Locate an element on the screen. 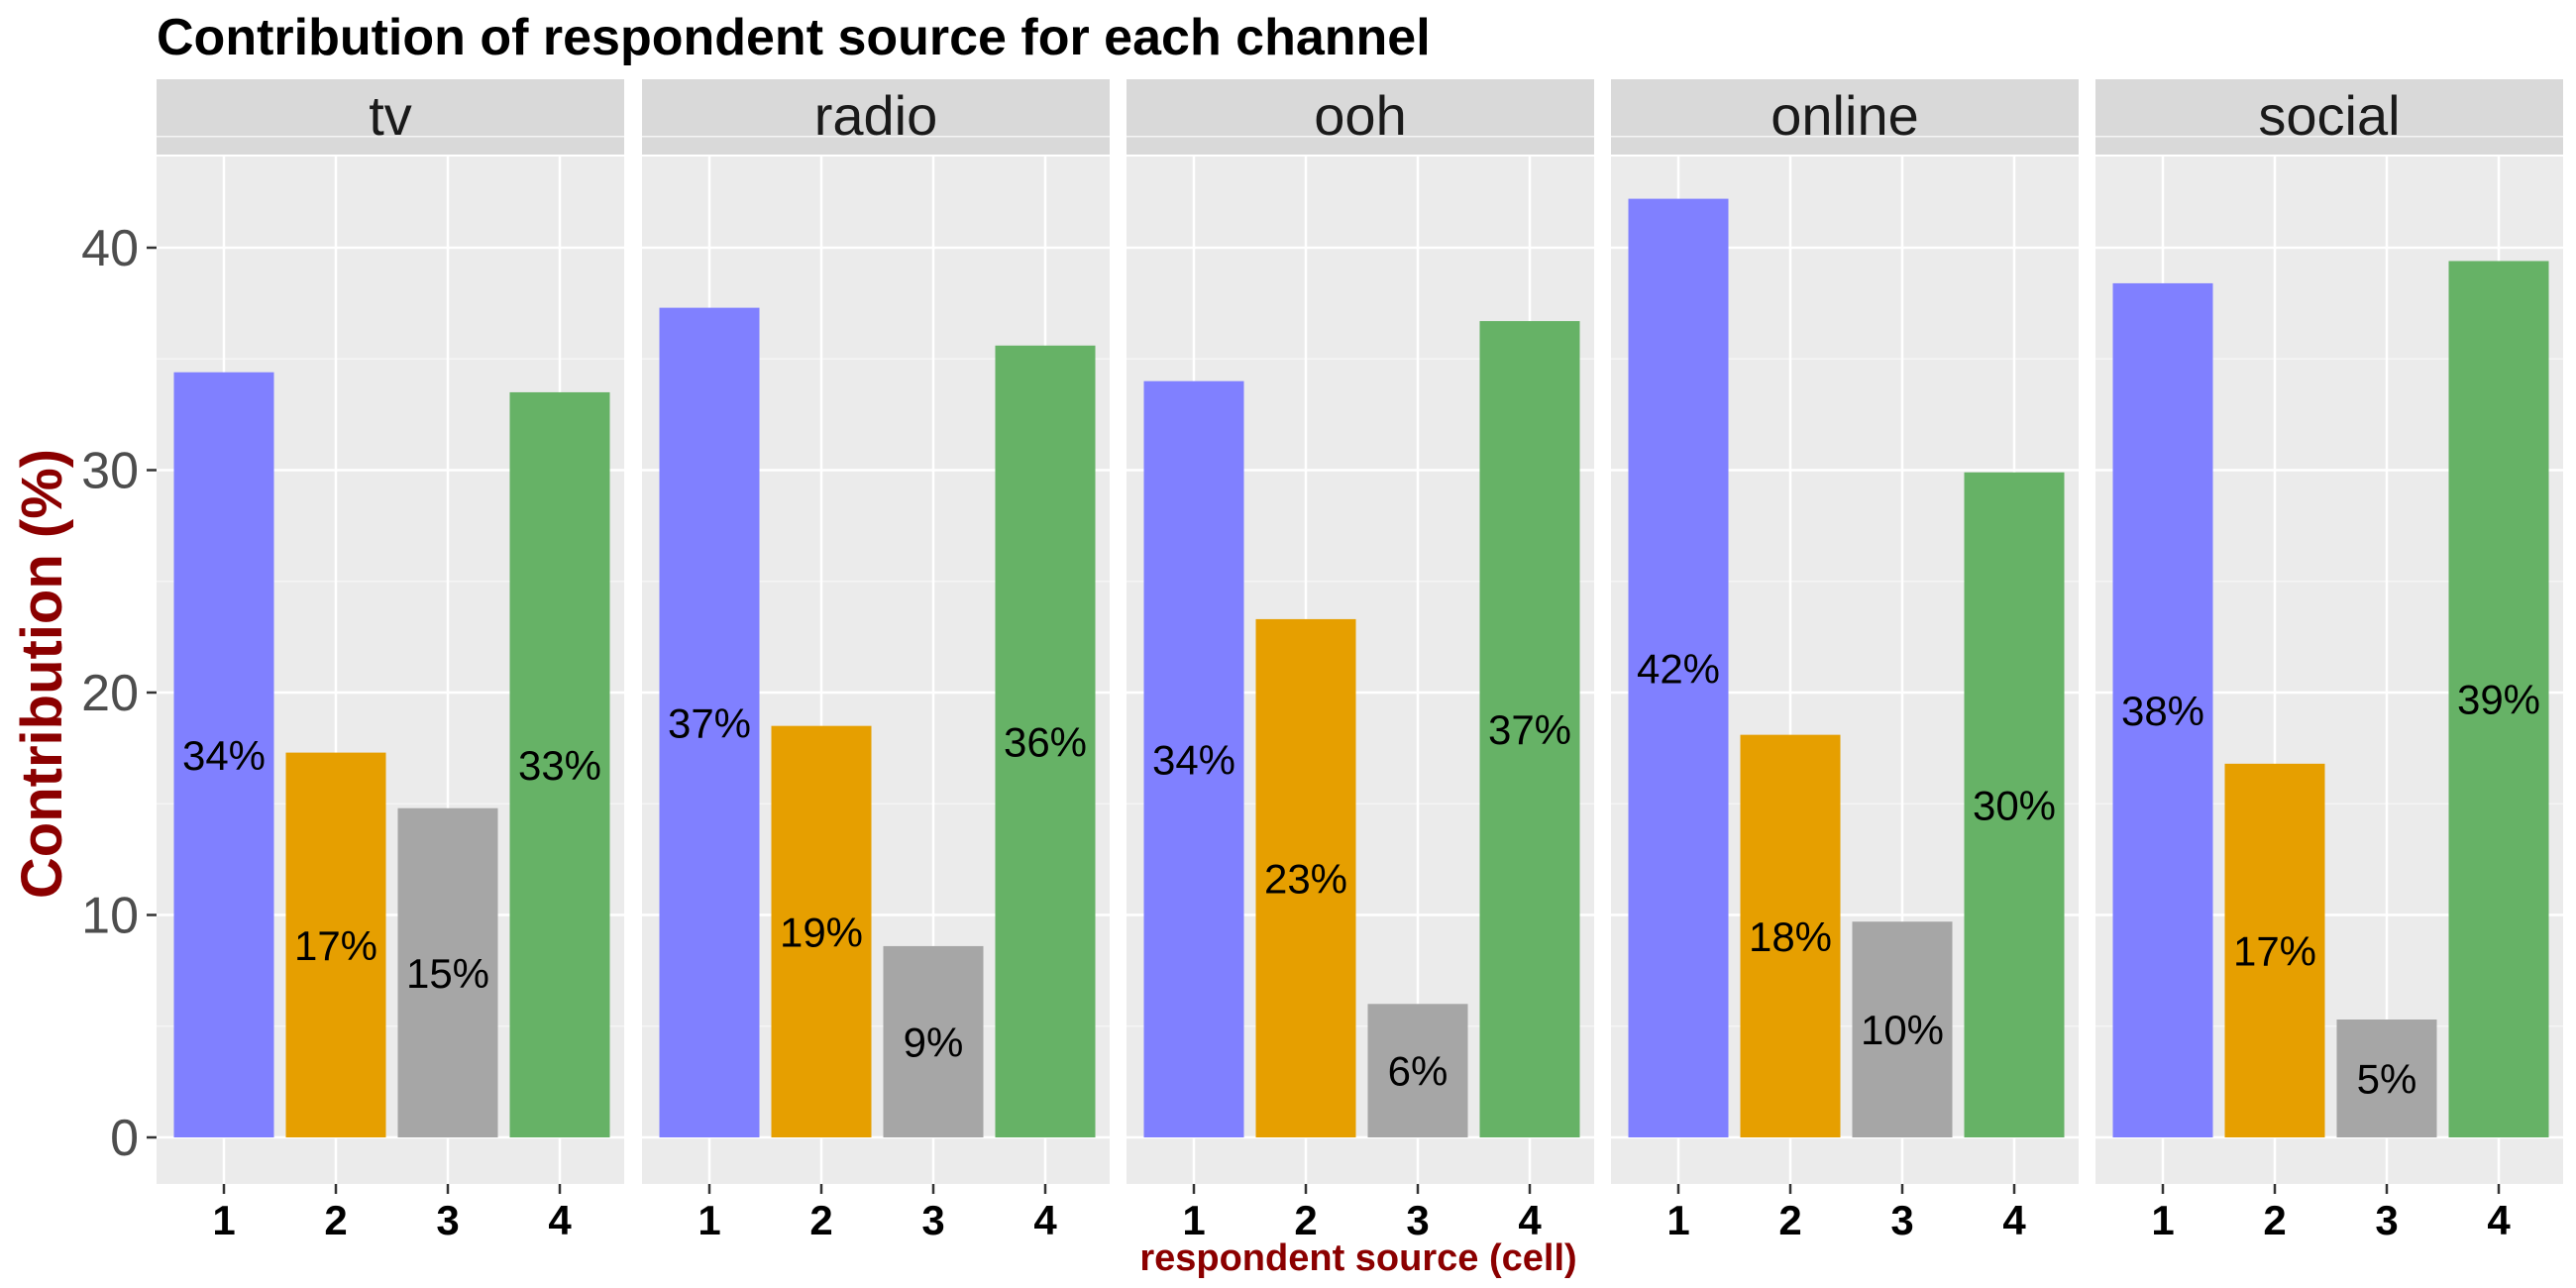 The image size is (2576, 1288). bar-value-label: 23% is located at coordinates (1305, 879).